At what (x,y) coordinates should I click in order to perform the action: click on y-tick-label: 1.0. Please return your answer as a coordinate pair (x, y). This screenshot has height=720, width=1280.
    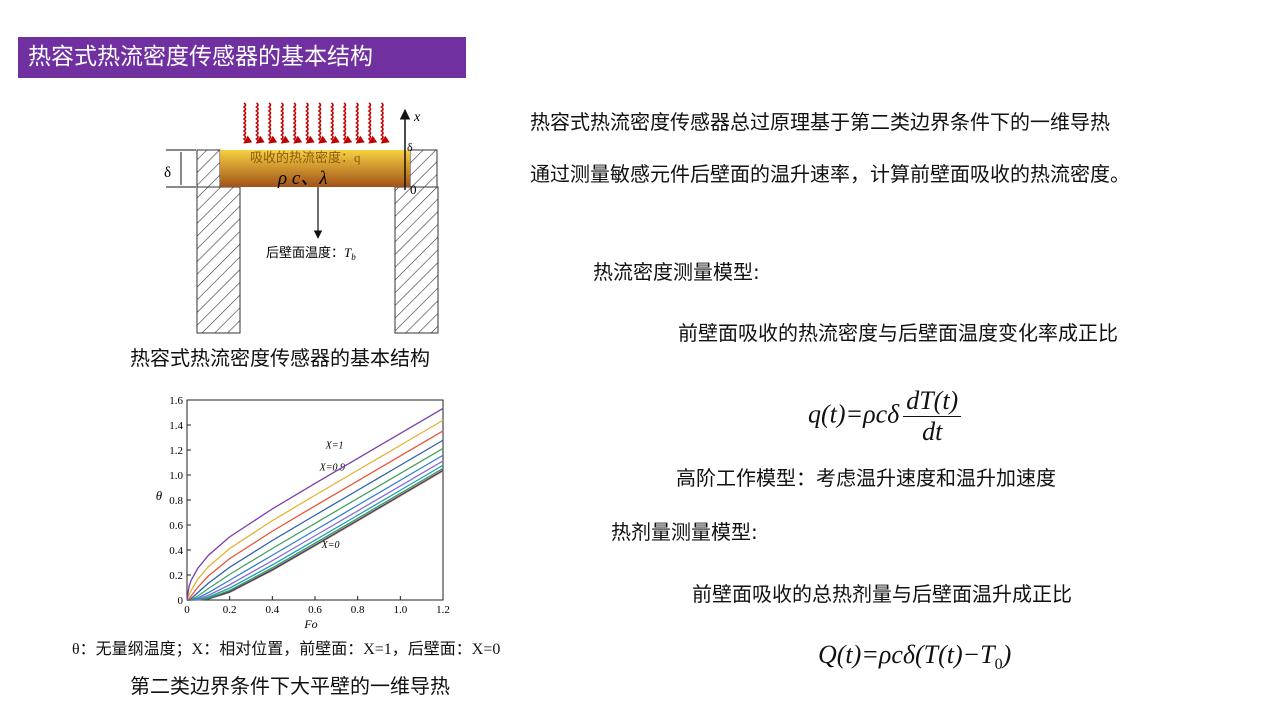
    Looking at the image, I should click on (176, 476).